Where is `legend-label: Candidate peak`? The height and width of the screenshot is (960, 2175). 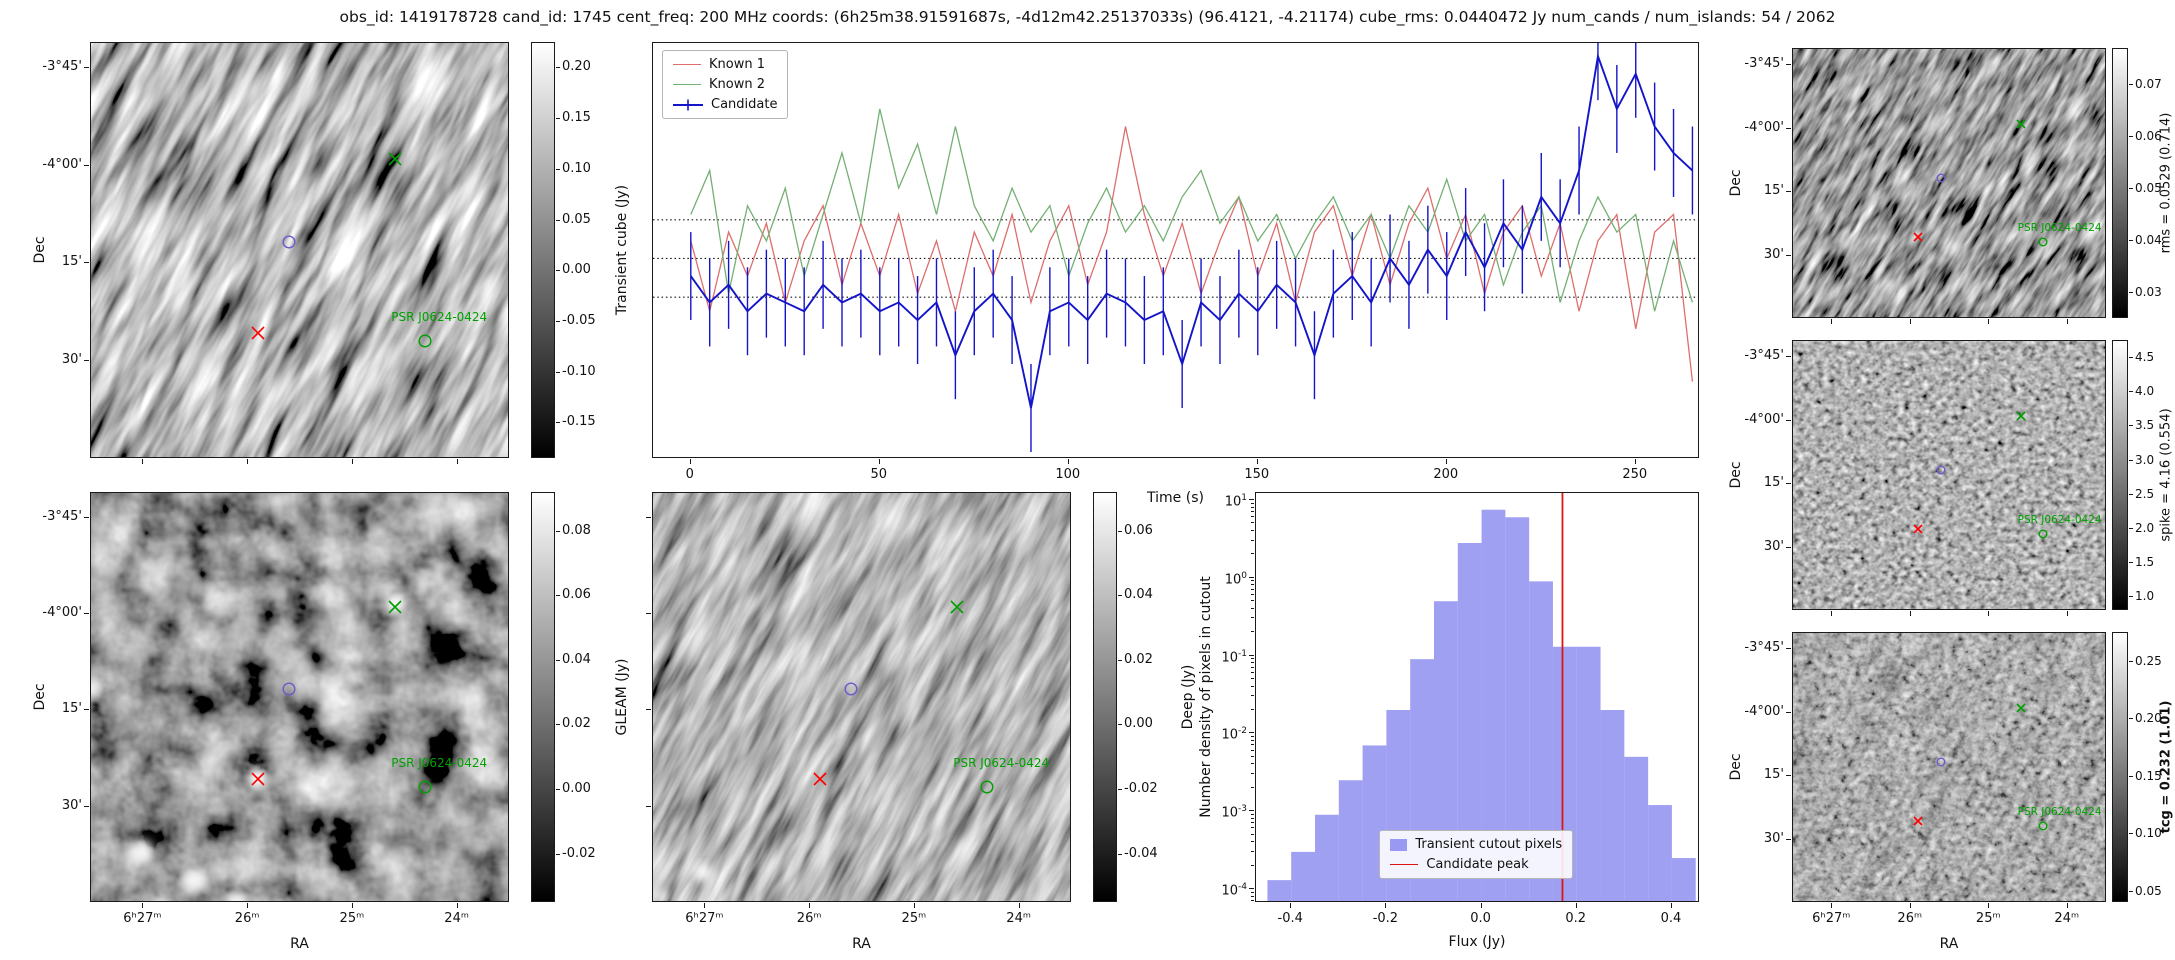 legend-label: Candidate peak is located at coordinates (1477, 864).